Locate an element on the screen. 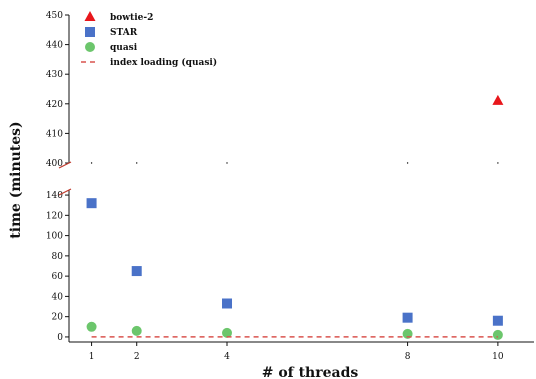 Image resolution: width=536 pixels, height=379 pixels. y-axis-title: time (minutes) is located at coordinates (16, 179).